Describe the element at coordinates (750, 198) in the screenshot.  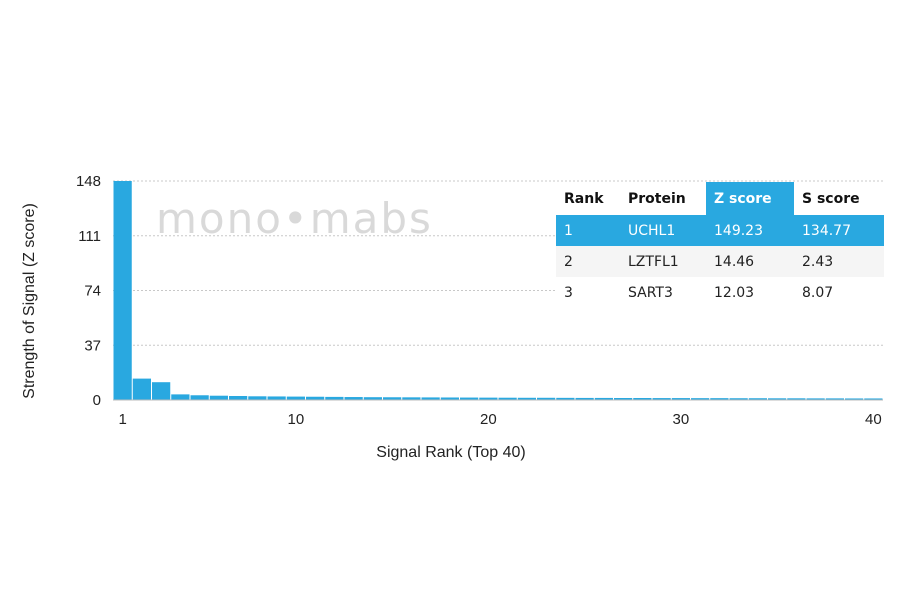
I see `header-z-score: Z score` at that location.